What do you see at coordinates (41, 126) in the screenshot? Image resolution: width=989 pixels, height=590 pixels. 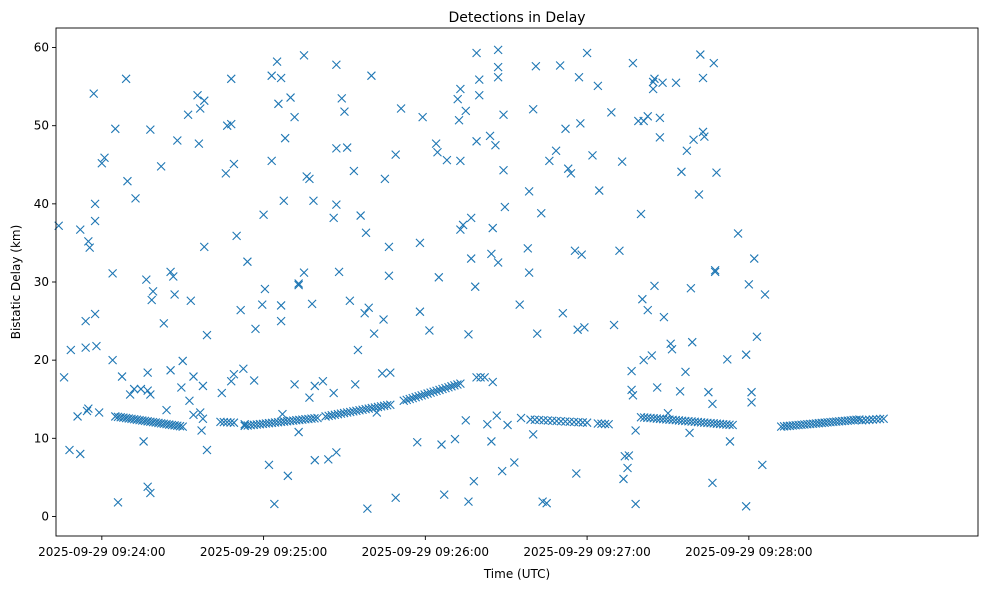 I see `y-tick-label: 50` at bounding box center [41, 126].